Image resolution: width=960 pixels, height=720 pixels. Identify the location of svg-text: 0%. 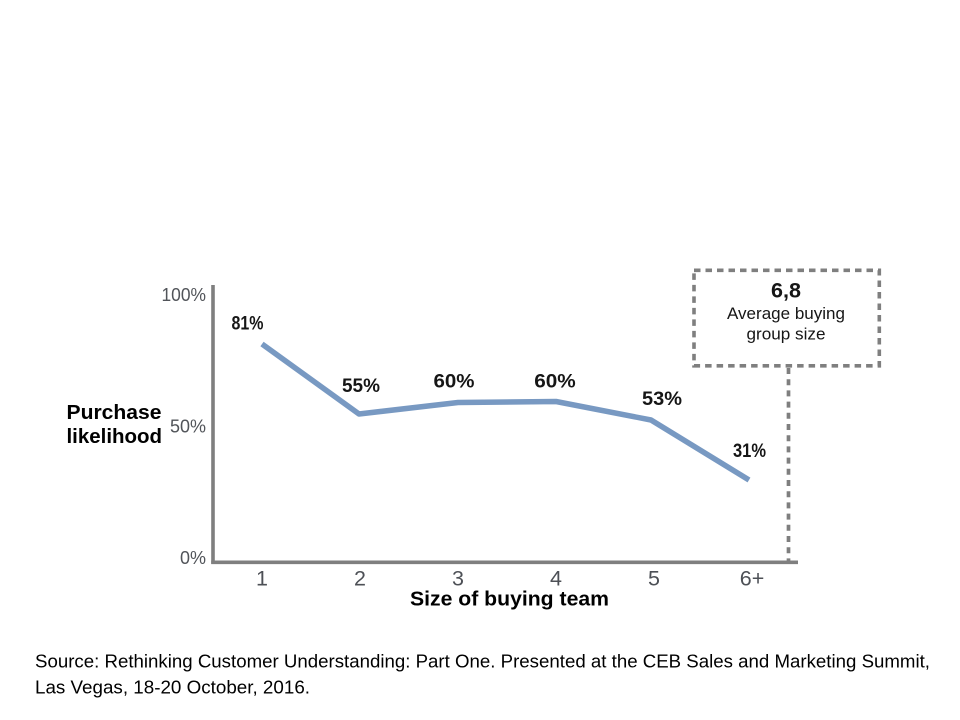
(193, 558).